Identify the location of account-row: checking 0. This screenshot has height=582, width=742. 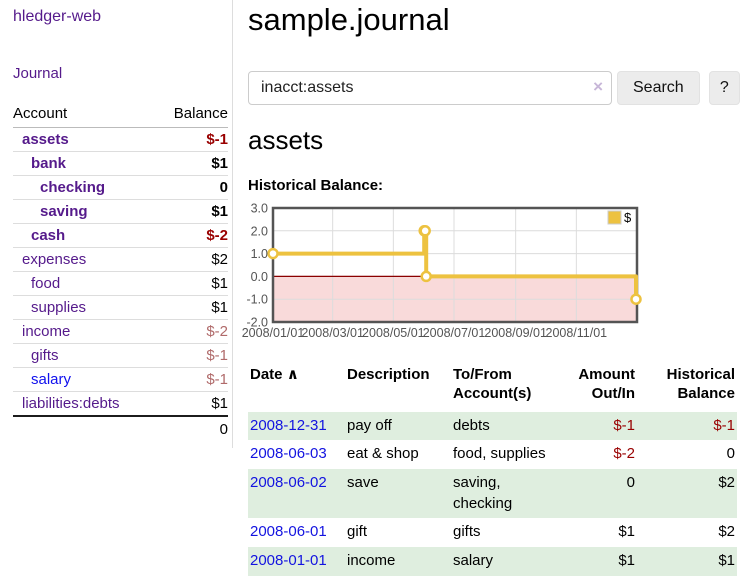
(120, 187).